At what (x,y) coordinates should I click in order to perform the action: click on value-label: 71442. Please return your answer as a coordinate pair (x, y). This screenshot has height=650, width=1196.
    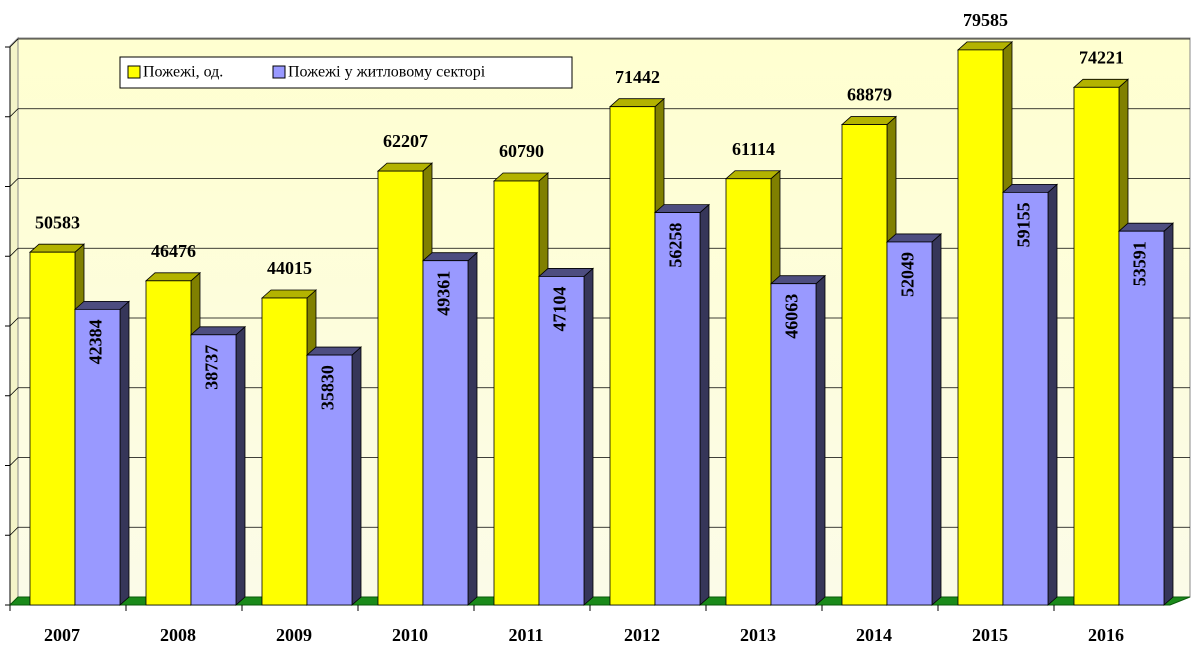
    Looking at the image, I should click on (637, 77).